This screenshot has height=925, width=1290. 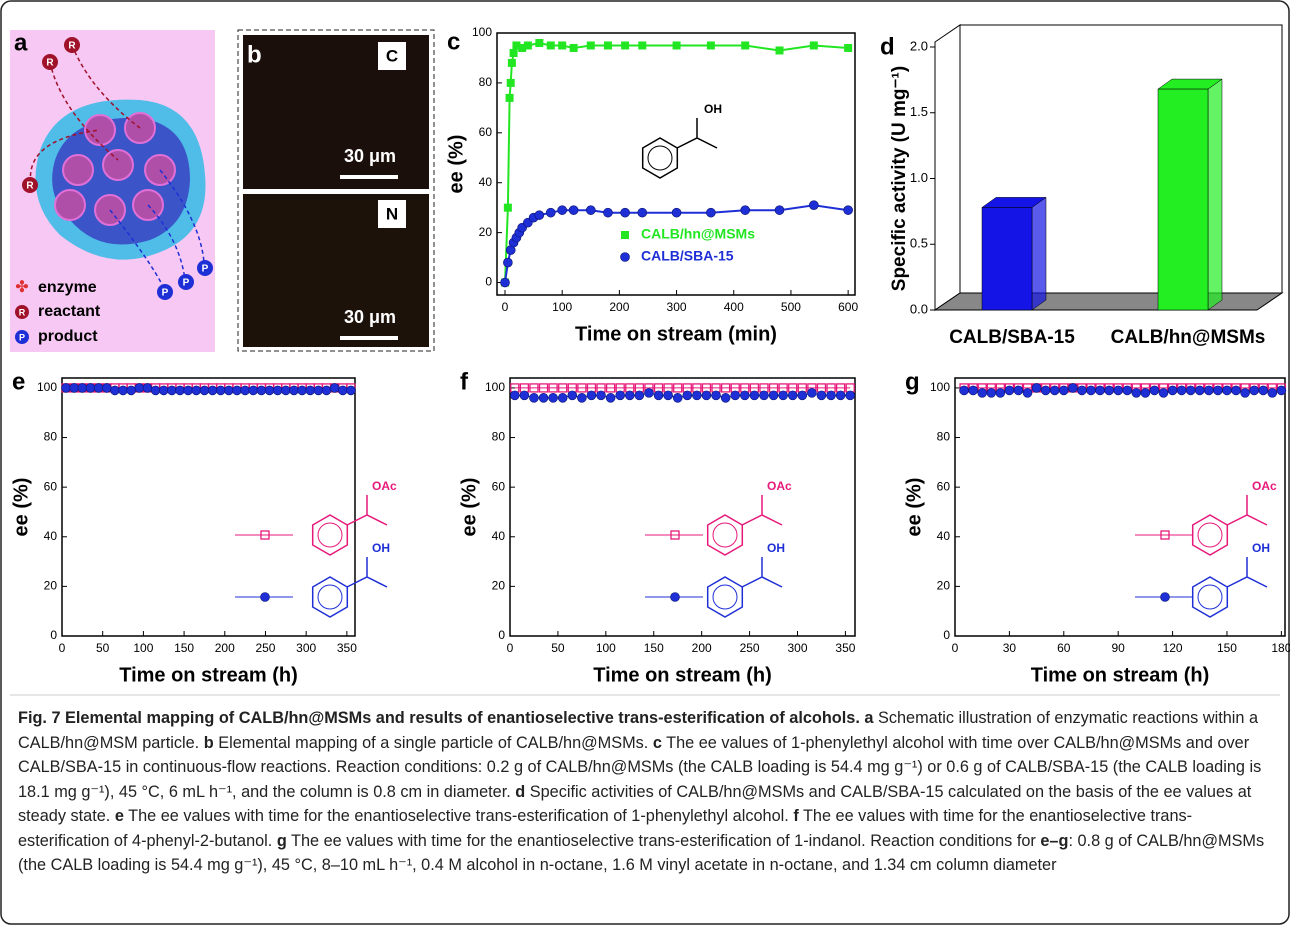 What do you see at coordinates (208, 675) in the screenshot?
I see `x-axis-label: Time on stream (h)` at bounding box center [208, 675].